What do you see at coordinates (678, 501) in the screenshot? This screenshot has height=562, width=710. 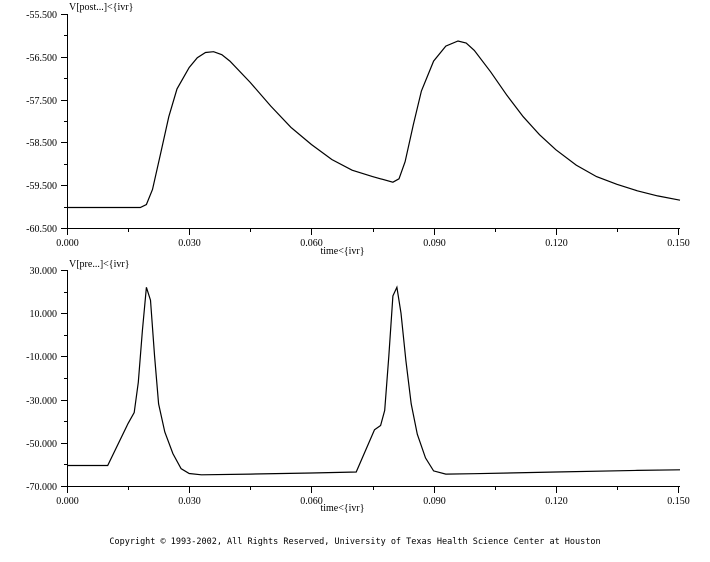 I see `panel-2-x-tick-label: 0.150` at bounding box center [678, 501].